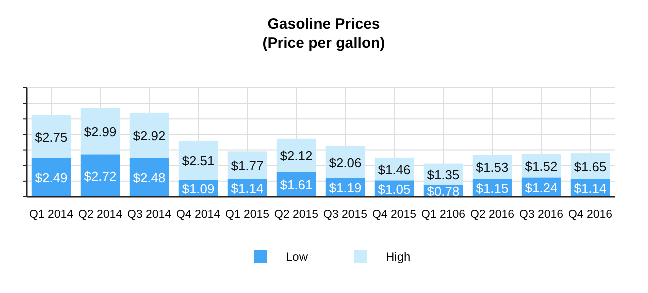  What do you see at coordinates (199, 215) in the screenshot?
I see `x-tick-label: Q4 2014` at bounding box center [199, 215].